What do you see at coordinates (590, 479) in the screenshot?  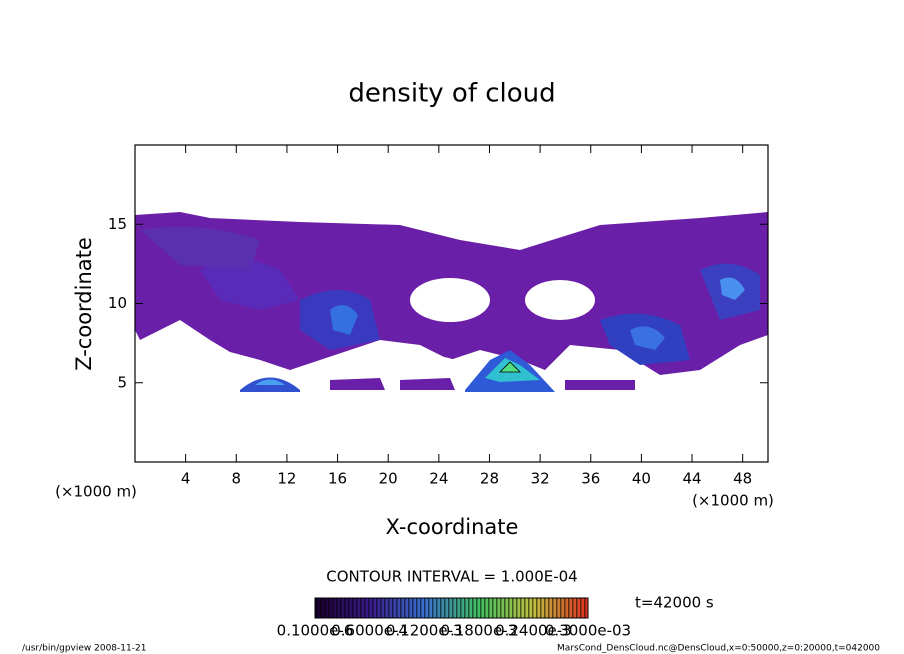 I see `x-tick-label: 36` at bounding box center [590, 479].